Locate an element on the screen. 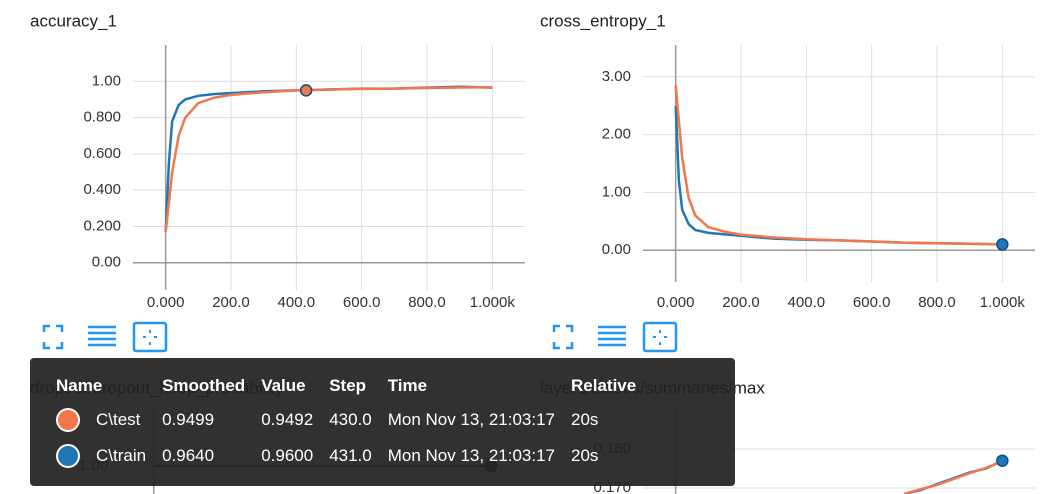  y-tick-label: 0.800 is located at coordinates (102, 117).